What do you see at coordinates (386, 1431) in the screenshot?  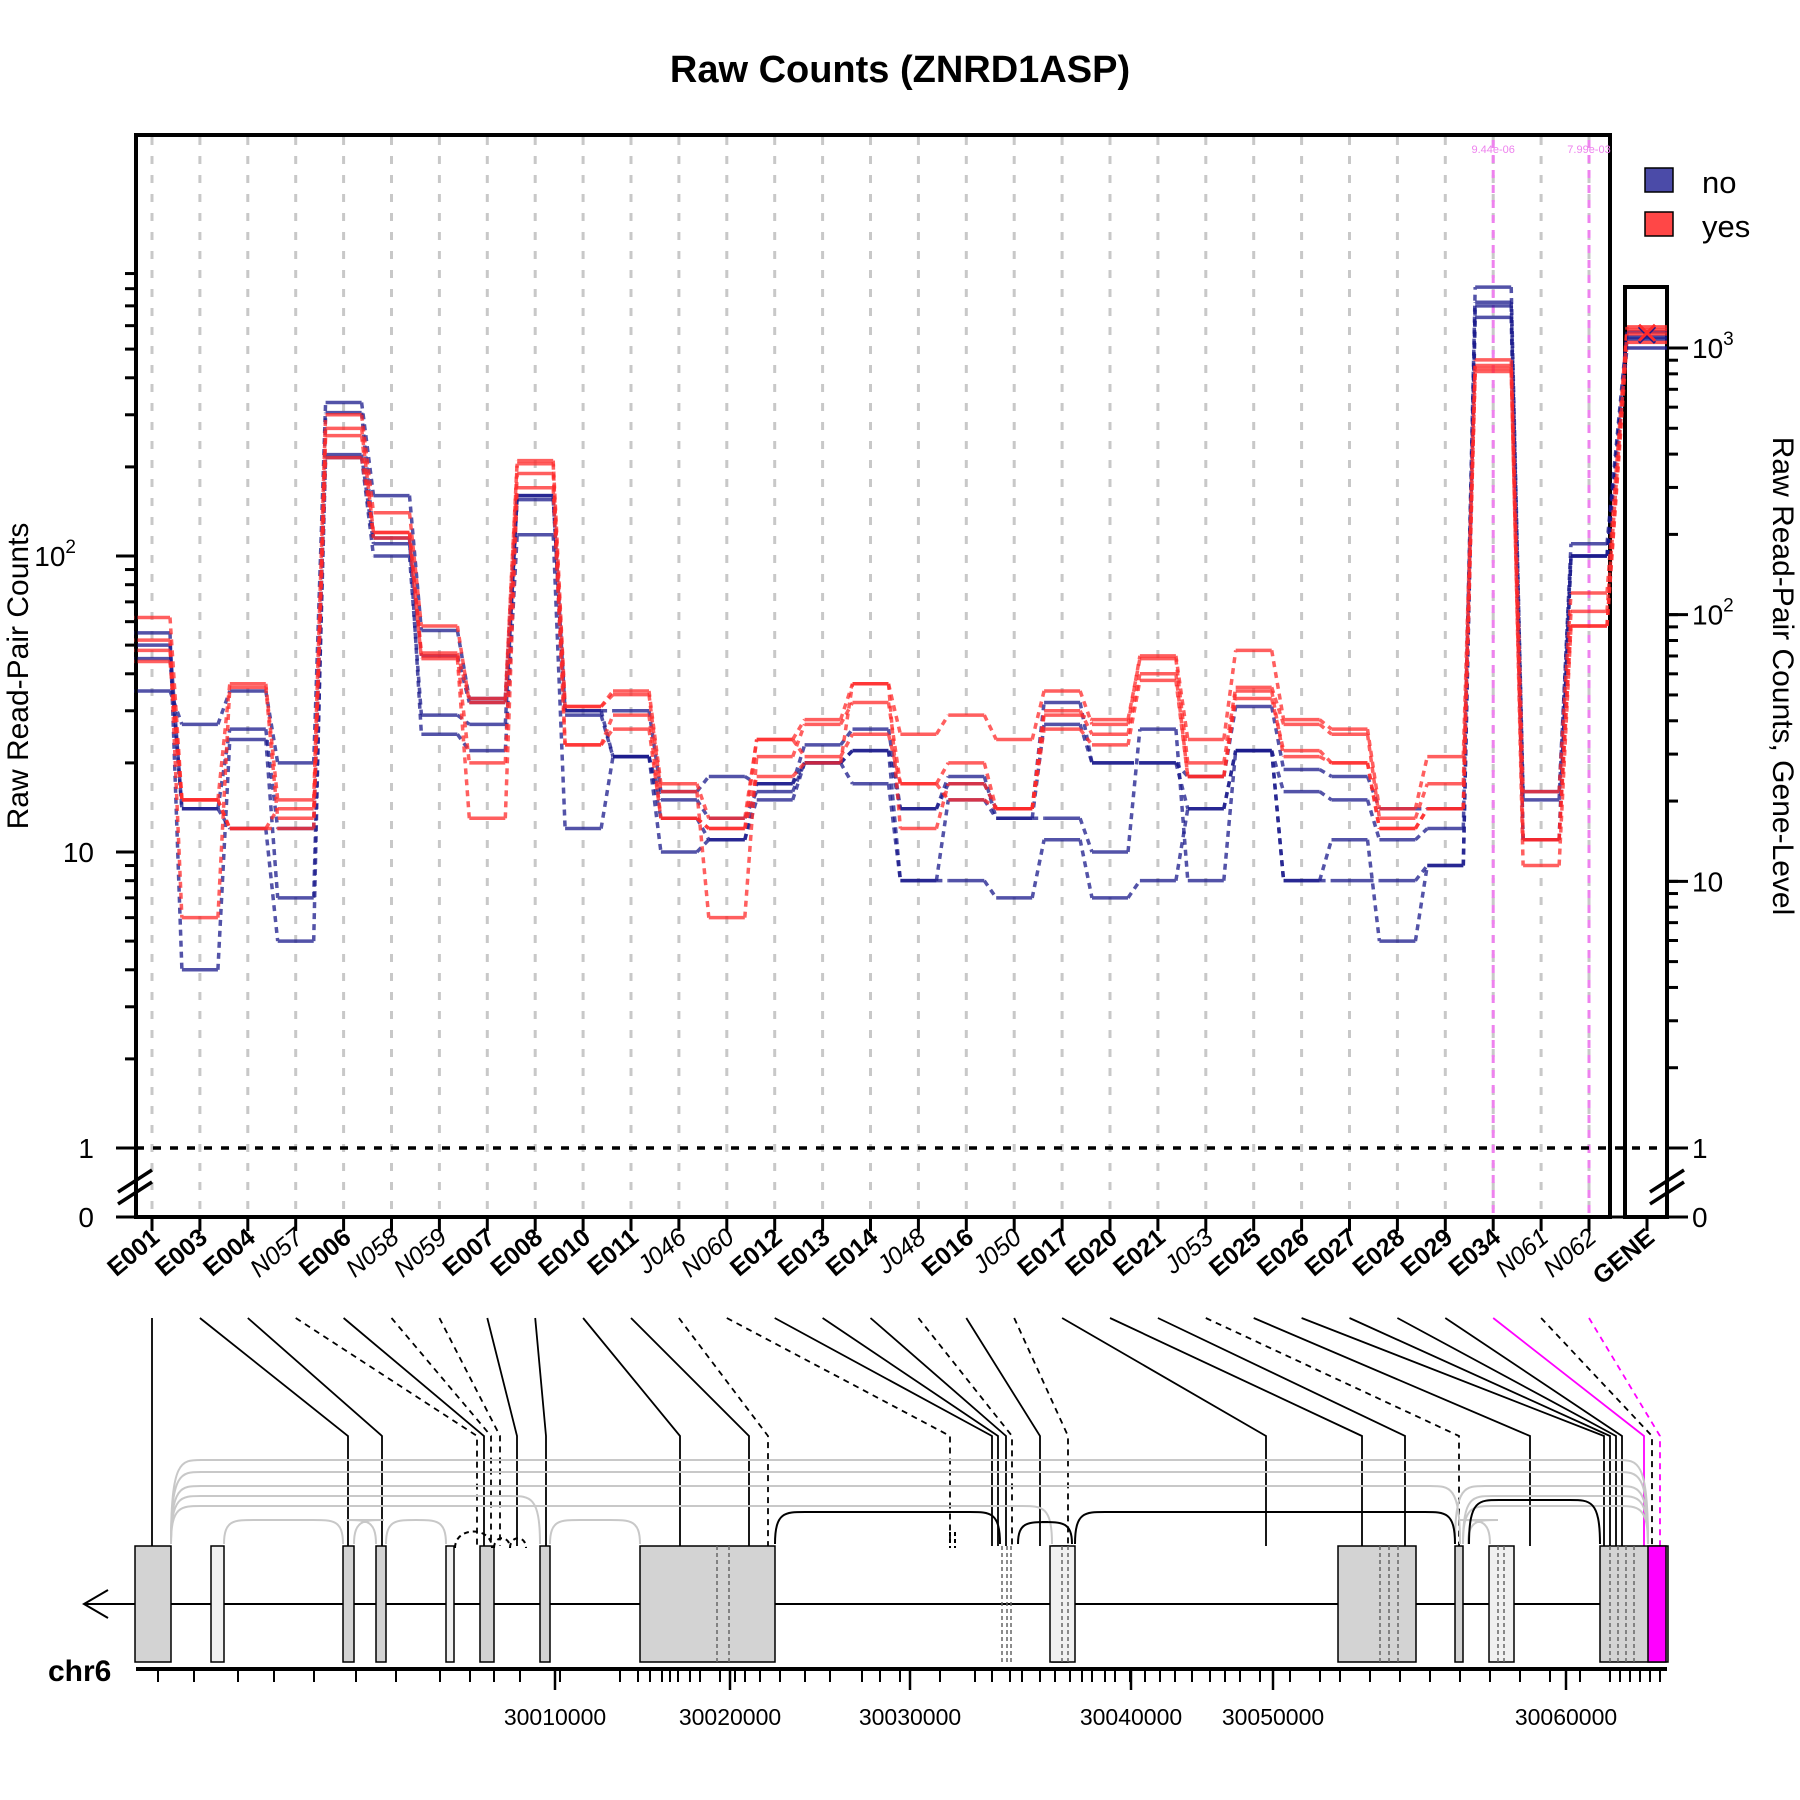 I see `connector-N057` at bounding box center [386, 1431].